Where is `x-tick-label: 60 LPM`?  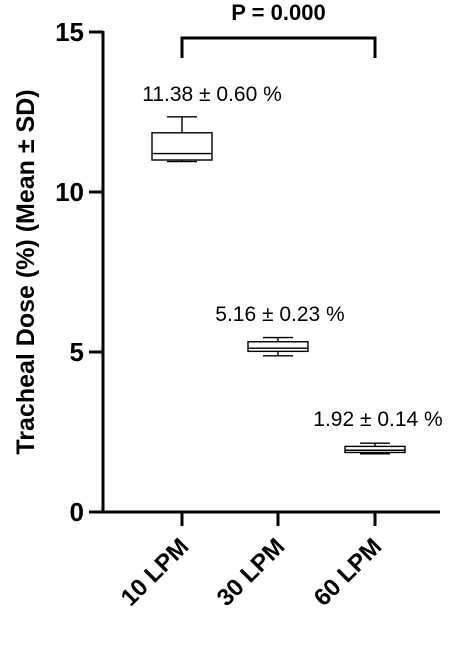
x-tick-label: 60 LPM is located at coordinates (348, 572).